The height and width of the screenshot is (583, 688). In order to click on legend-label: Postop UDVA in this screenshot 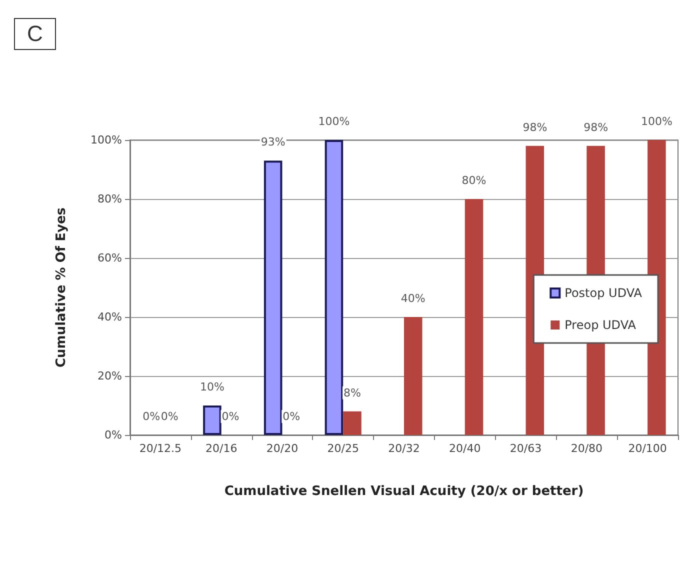, I will do `click(603, 293)`.